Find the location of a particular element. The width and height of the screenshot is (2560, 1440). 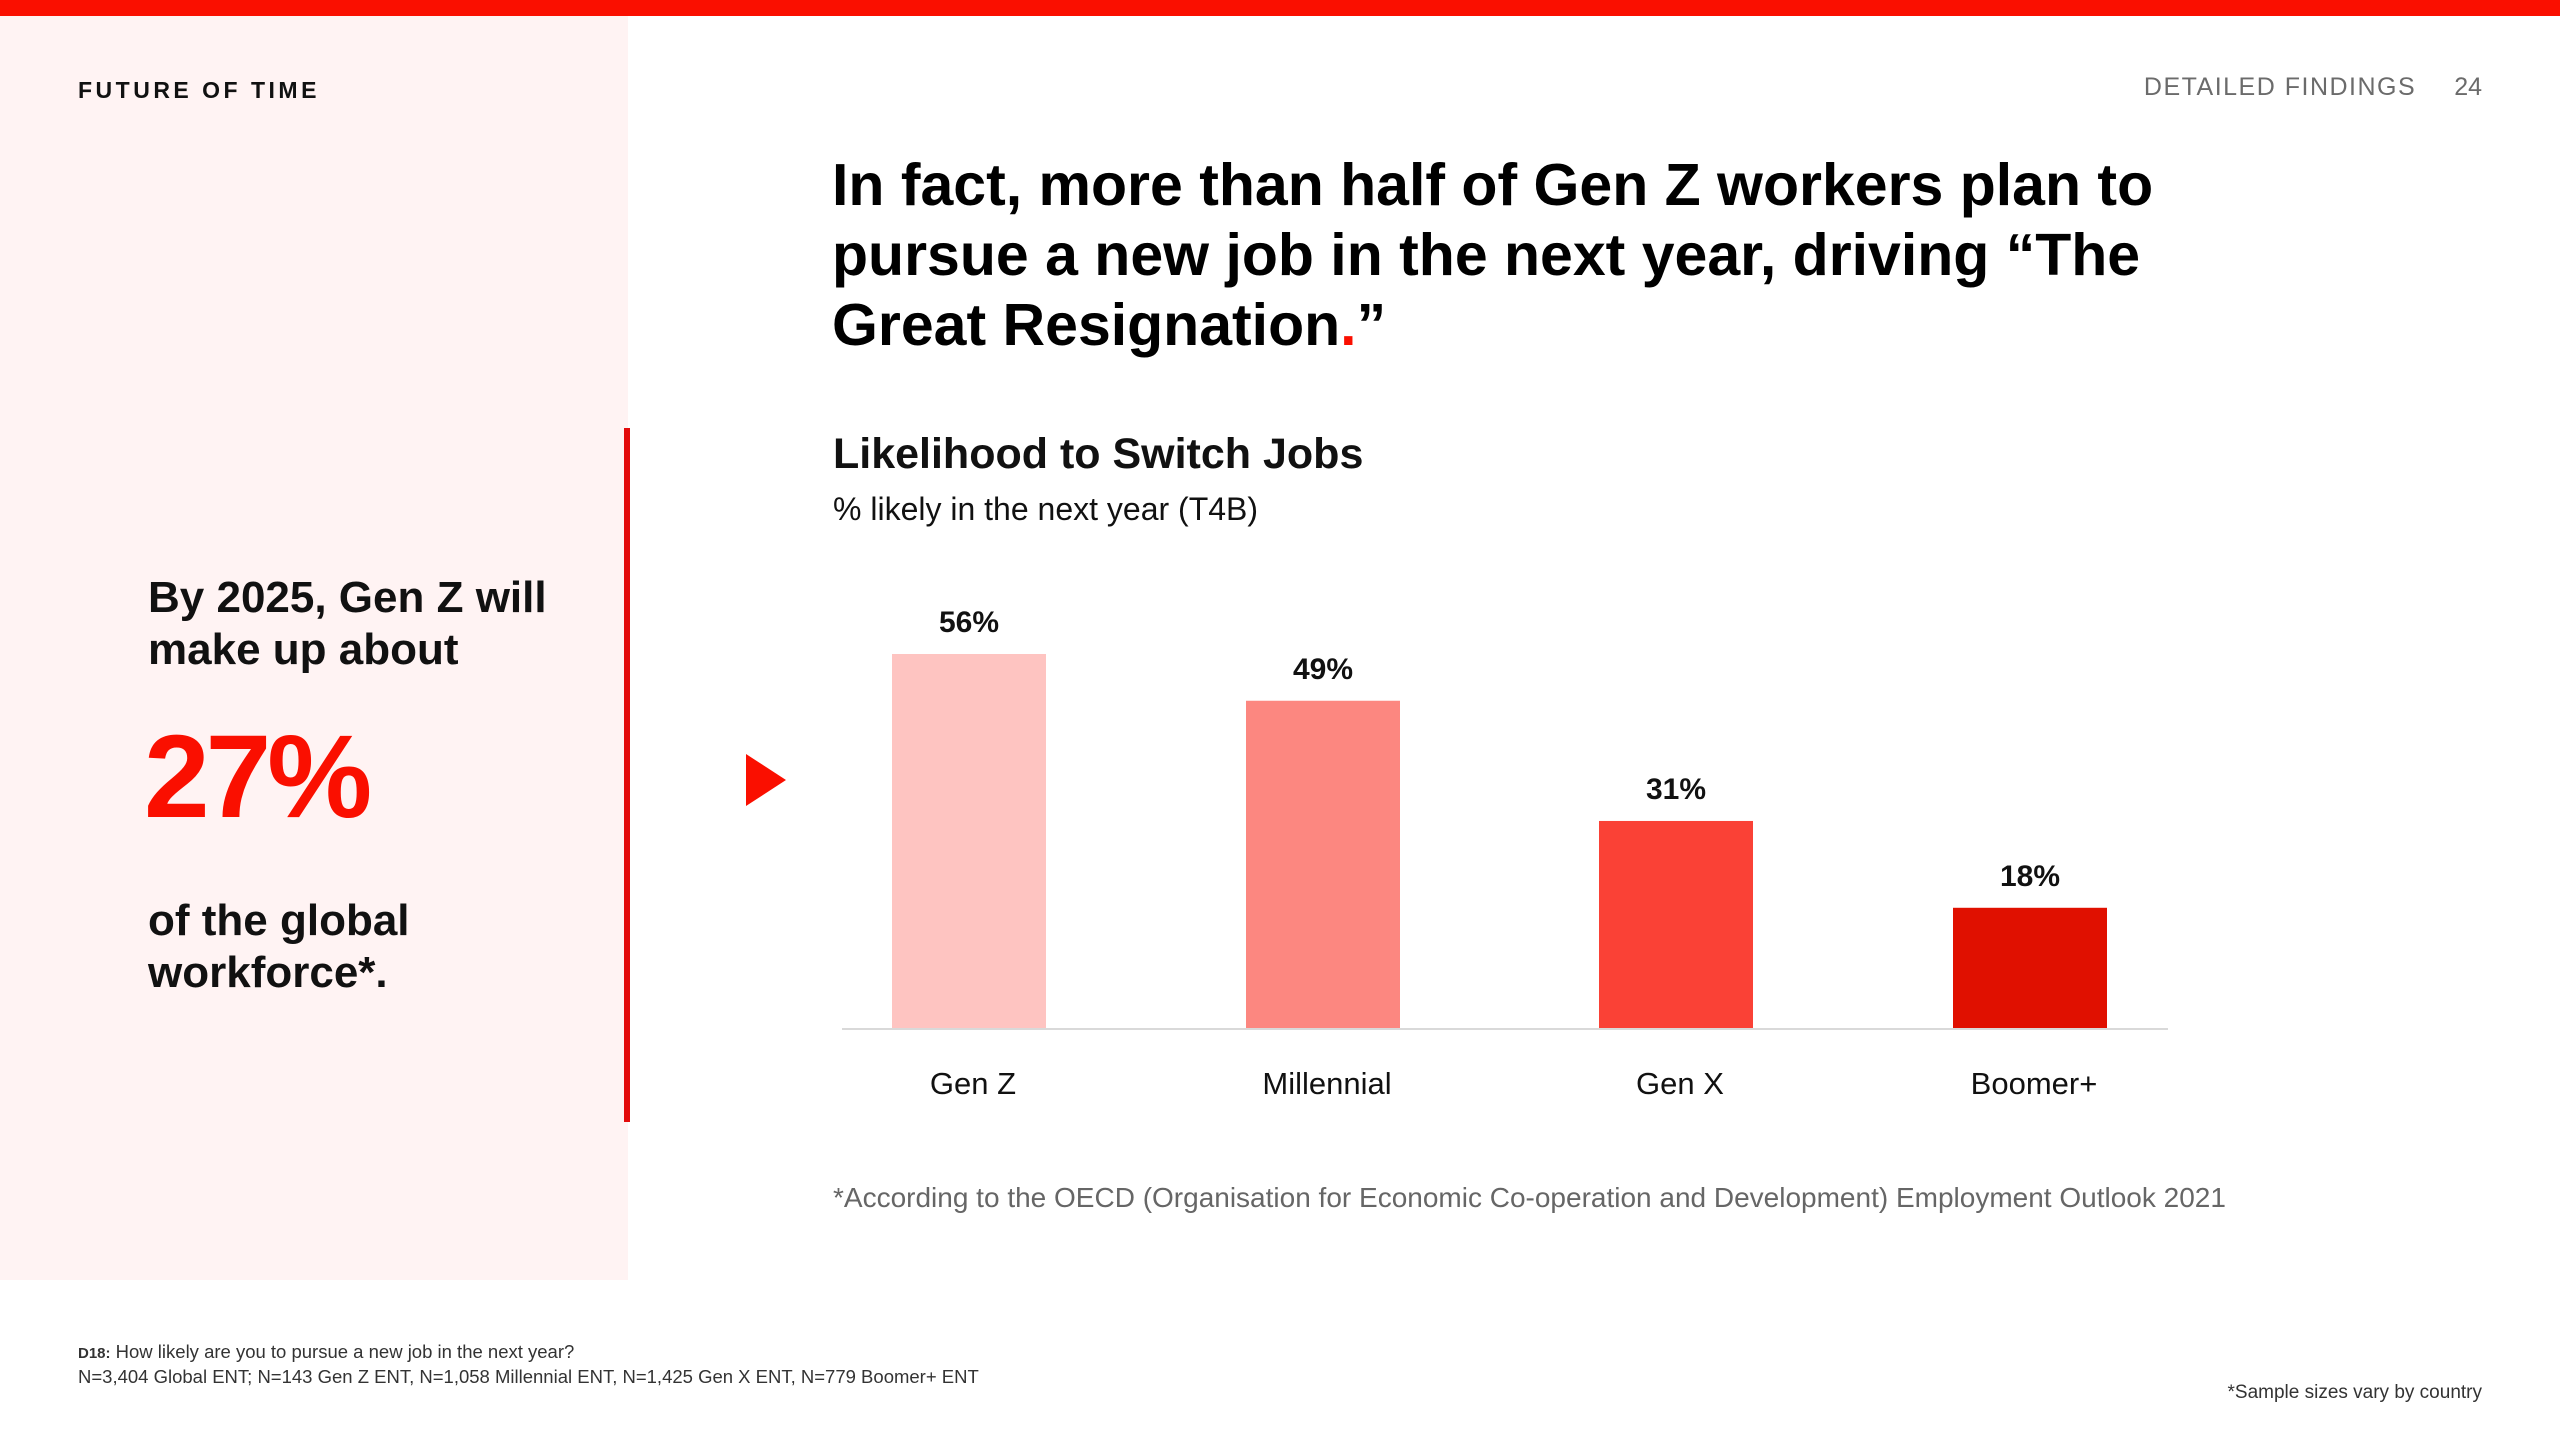

bar-millennial is located at coordinates (1323, 864).